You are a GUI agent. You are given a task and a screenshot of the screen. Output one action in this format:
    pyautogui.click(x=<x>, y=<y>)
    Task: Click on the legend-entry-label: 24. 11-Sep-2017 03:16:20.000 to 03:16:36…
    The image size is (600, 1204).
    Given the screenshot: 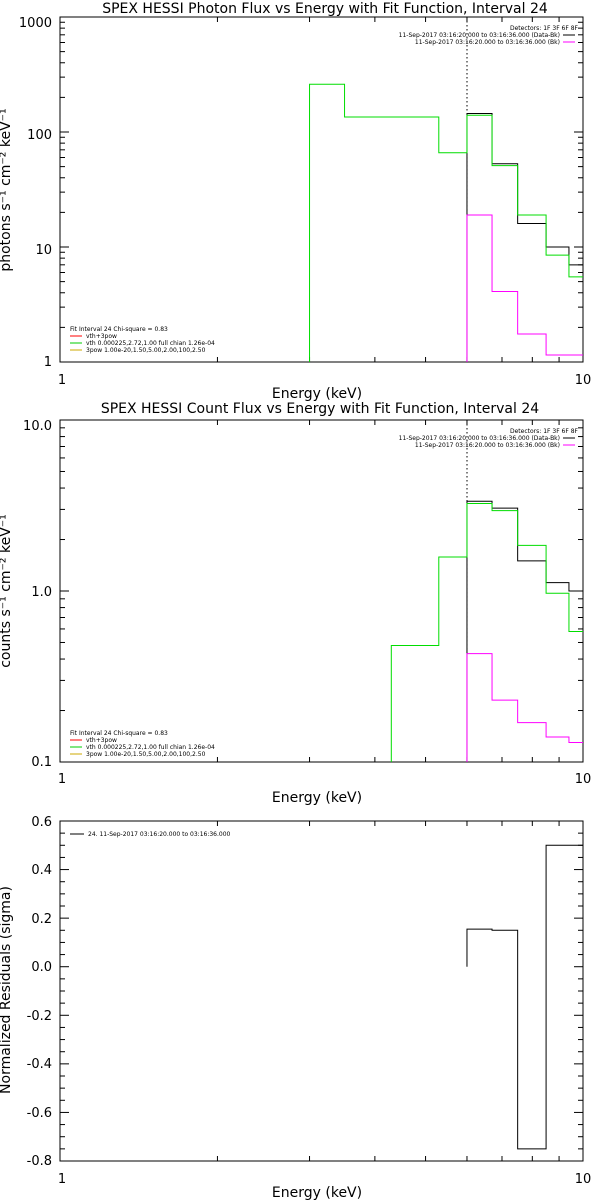 What is the action you would take?
    pyautogui.click(x=159, y=834)
    